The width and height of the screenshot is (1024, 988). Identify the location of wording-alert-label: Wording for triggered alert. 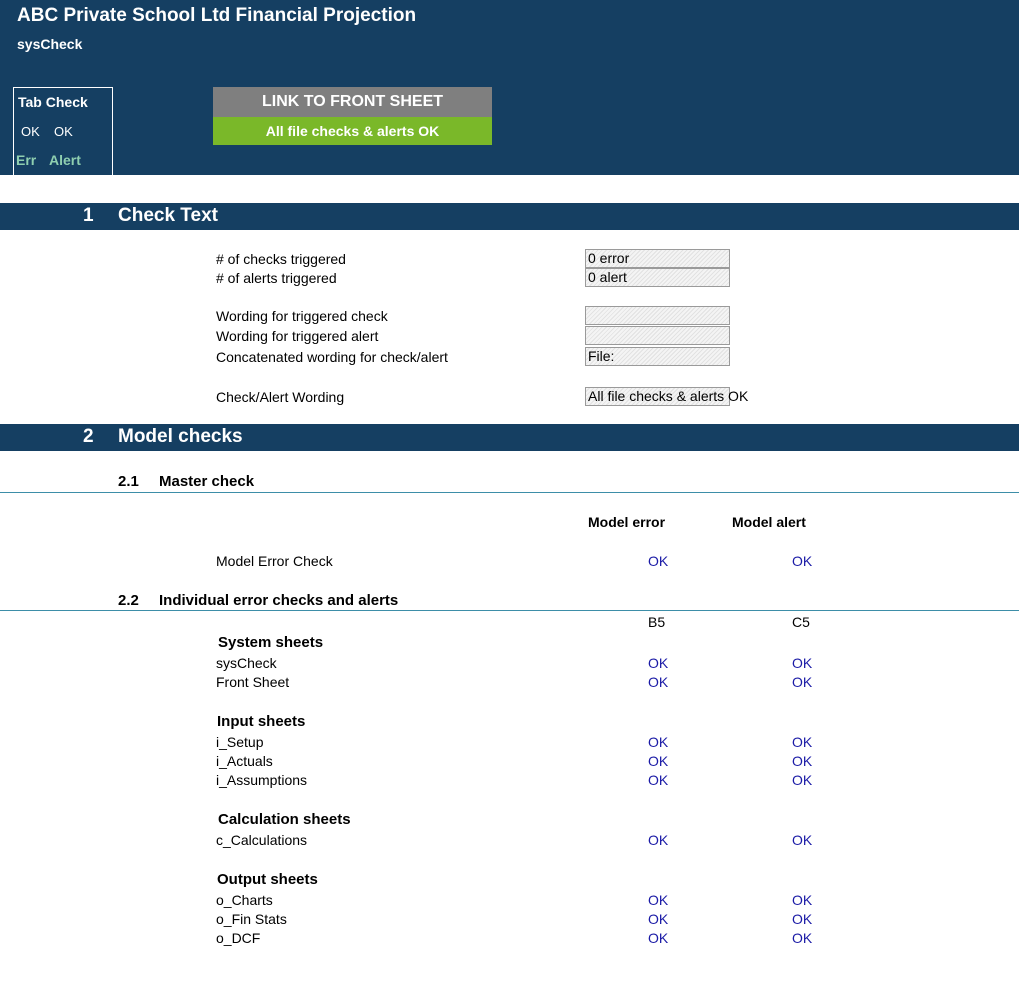
(297, 336).